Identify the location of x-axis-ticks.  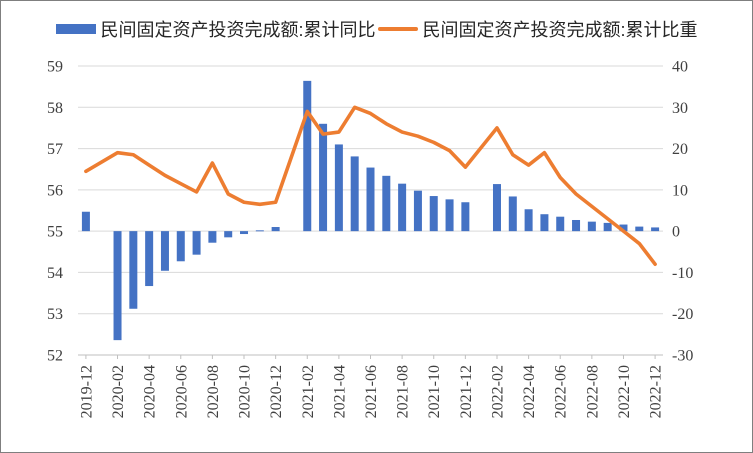
(370, 357).